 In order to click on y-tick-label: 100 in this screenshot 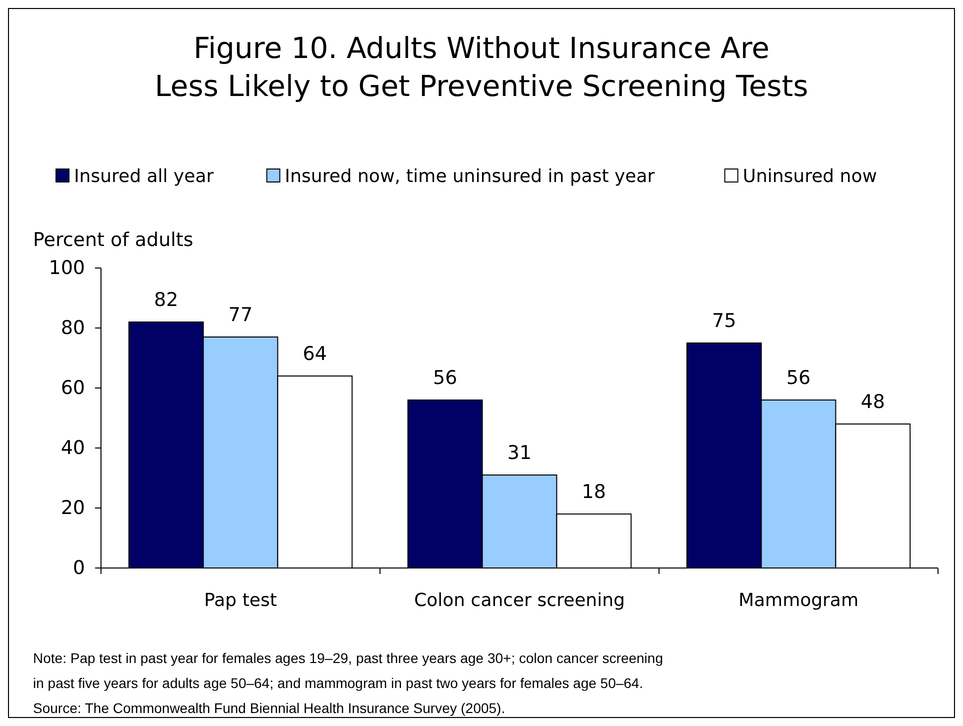, I will do `click(66, 268)`.